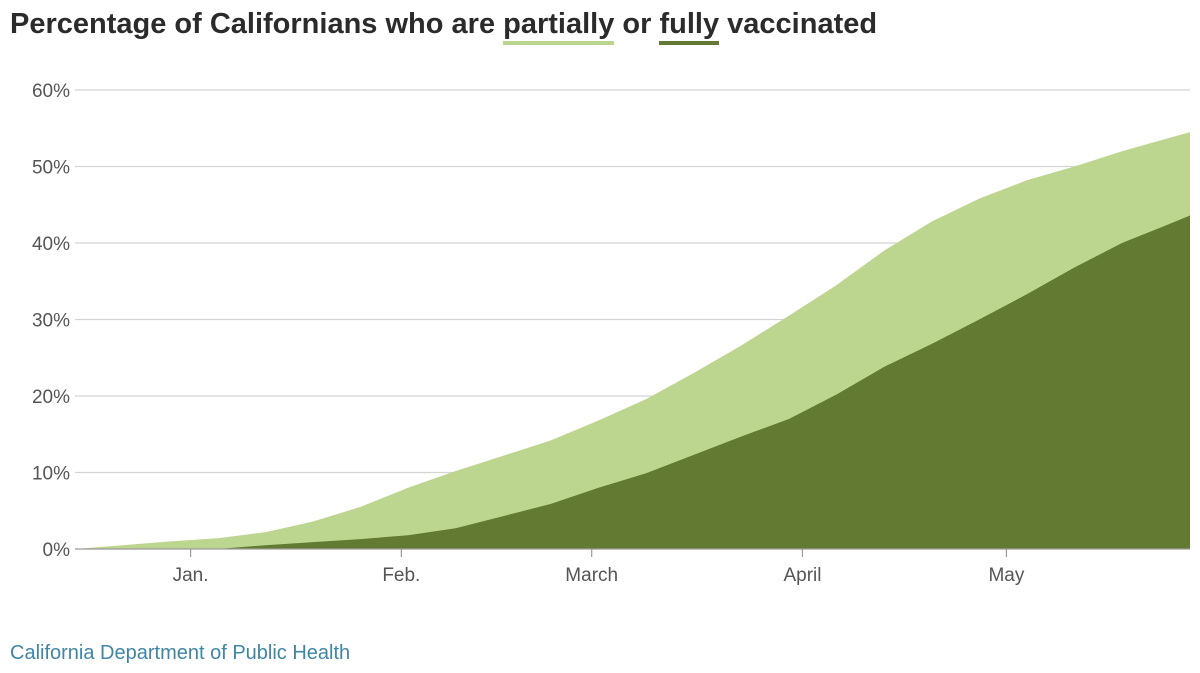 Image resolution: width=1200 pixels, height=673 pixels. Describe the element at coordinates (257, 24) in the screenshot. I see `title-prefix: Percentage of Californians who are` at that location.